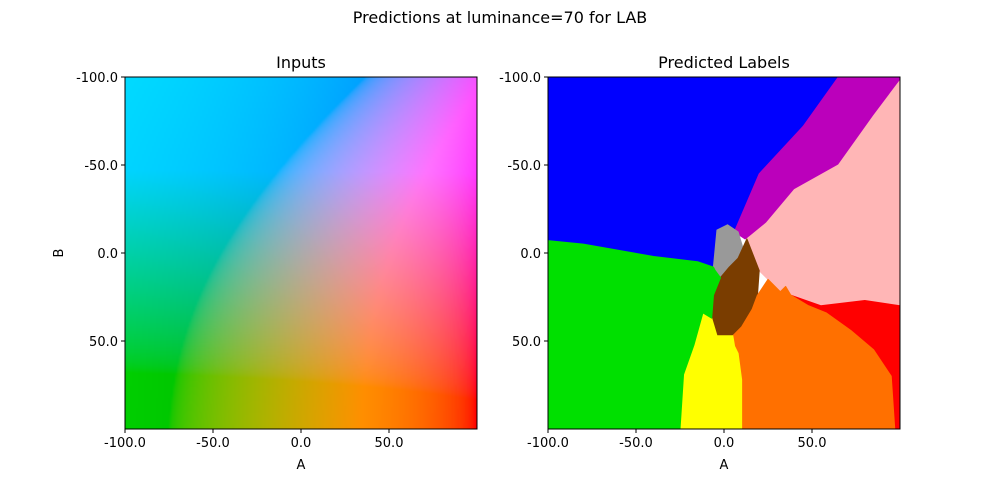  What do you see at coordinates (301, 62) in the screenshot?
I see `inputs-panel-title: Inputs` at bounding box center [301, 62].